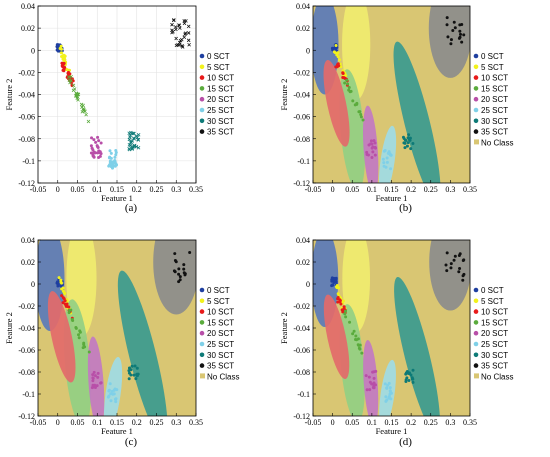  I want to click on x-axis-label: Feature 1, so click(117, 198).